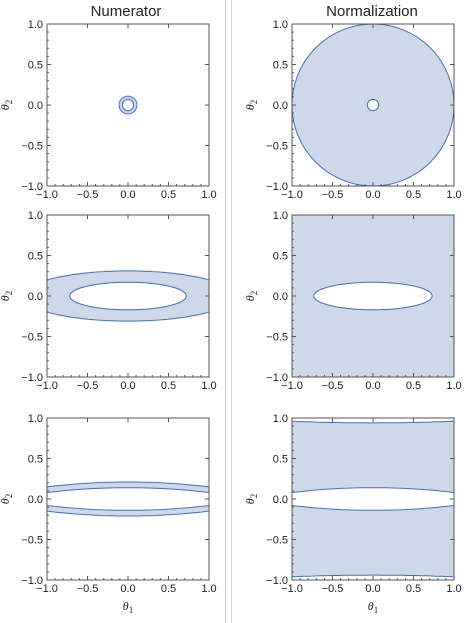 The image size is (470, 623). I want to click on region-lower-band, so click(373, 541).